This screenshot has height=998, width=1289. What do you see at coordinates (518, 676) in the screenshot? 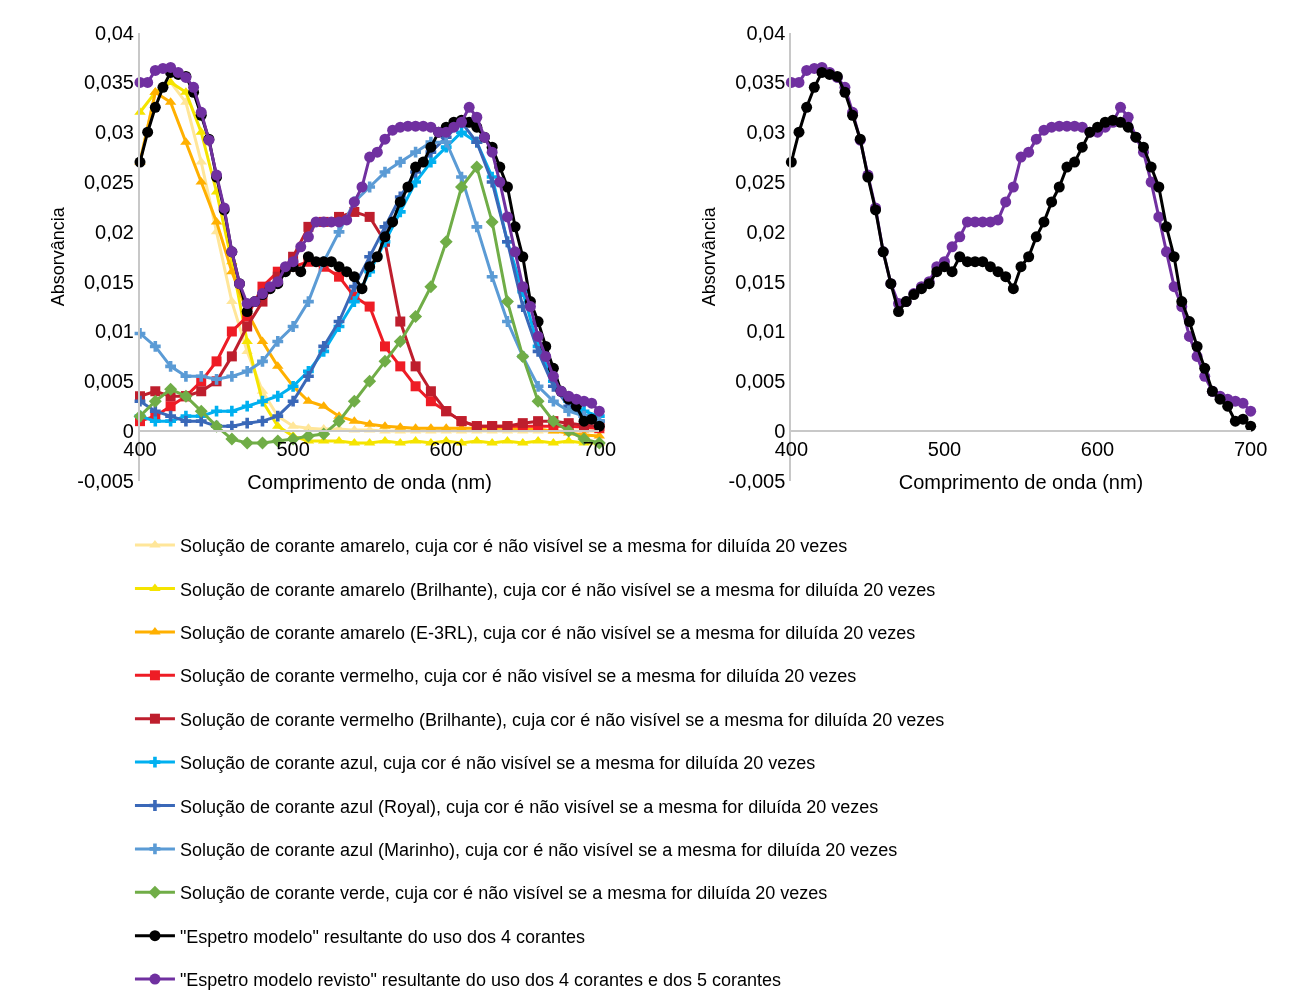
I see `legend-label: Solução de corante vermelho, cuja cor é não visível se a mesma for diluída 20 vezes` at bounding box center [518, 676].